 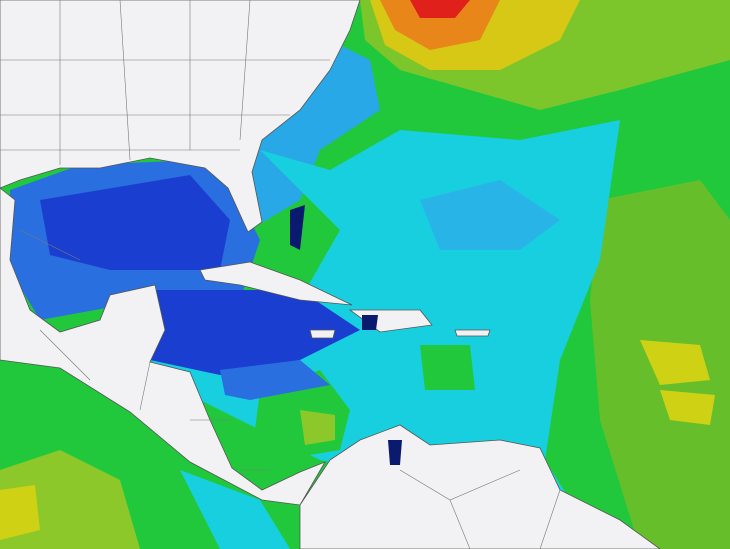 I want to click on bahamas-bank, so click(x=297, y=227).